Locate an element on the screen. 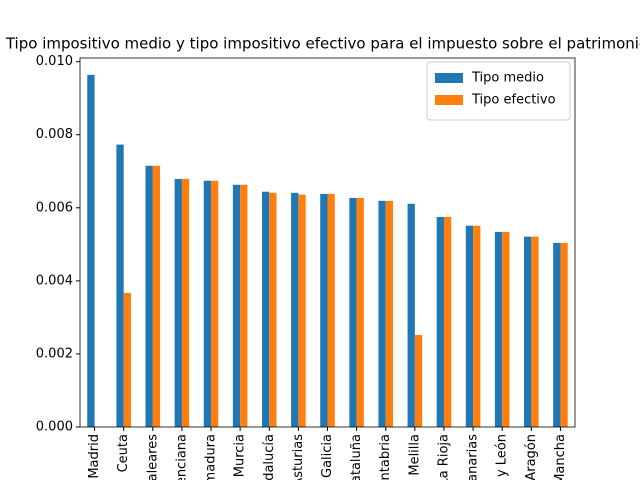  y-tick-label: 0.002 is located at coordinates (54, 353).